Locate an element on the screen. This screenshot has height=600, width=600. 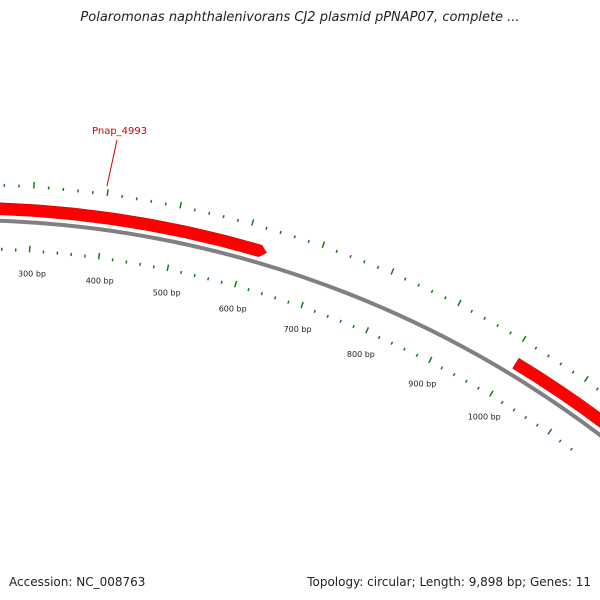
accession-text: Accession: NC_008763 is located at coordinates (77, 582).